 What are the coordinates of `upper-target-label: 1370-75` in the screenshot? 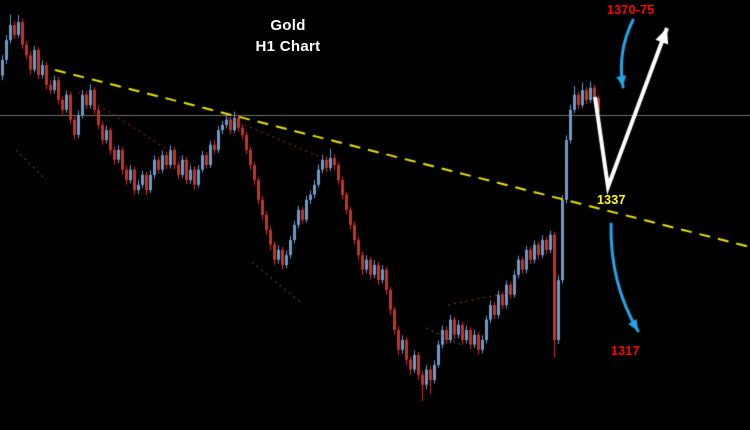 It's located at (631, 10).